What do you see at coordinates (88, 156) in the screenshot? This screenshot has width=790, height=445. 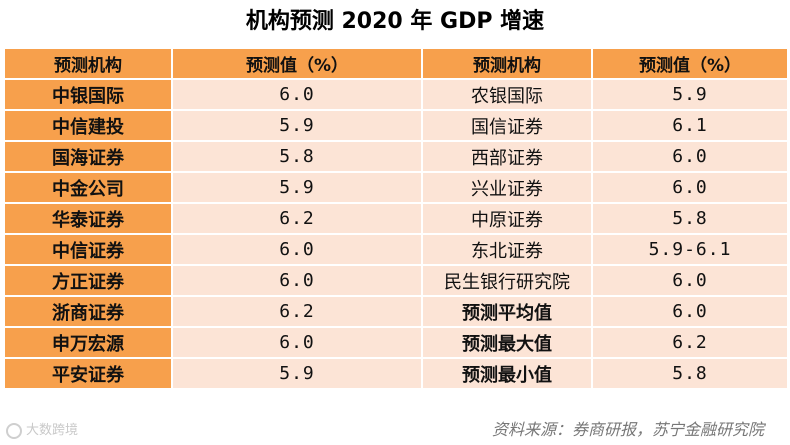 I see `org-left: 国海证券` at bounding box center [88, 156].